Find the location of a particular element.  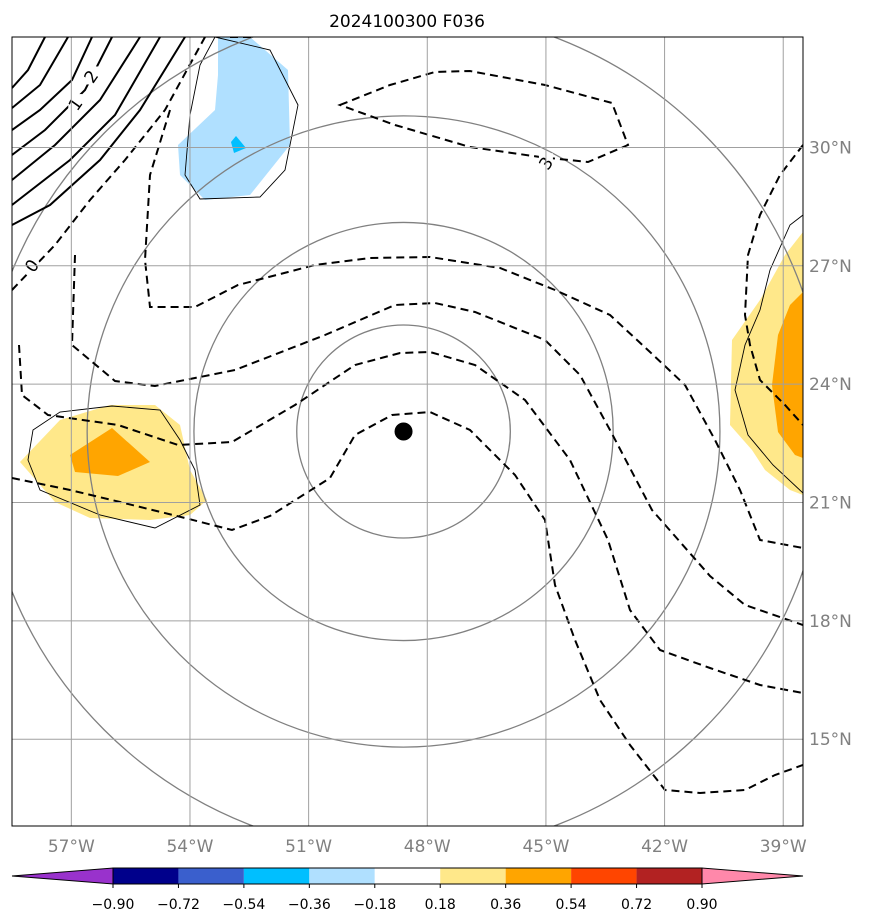

lat-tick-label: 18°N is located at coordinates (830, 622).